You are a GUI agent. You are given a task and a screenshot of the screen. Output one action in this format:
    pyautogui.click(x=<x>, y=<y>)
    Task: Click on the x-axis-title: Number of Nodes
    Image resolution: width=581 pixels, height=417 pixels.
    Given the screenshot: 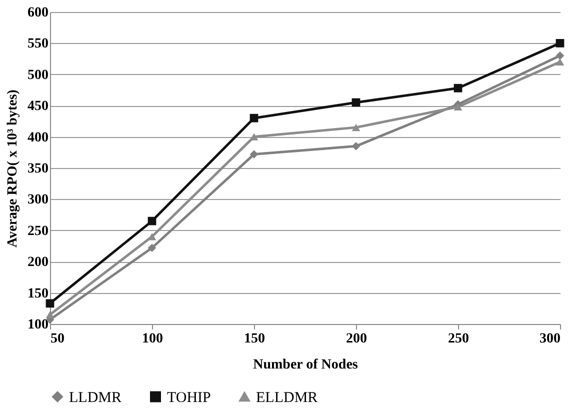 What is the action you would take?
    pyautogui.click(x=305, y=365)
    